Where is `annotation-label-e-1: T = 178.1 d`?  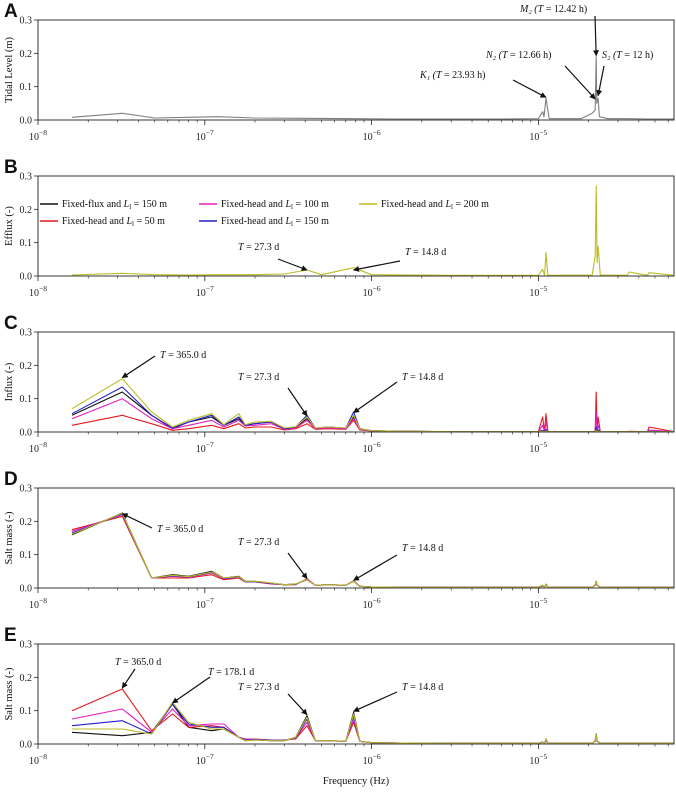
annotation-label-e-1: T = 178.1 d is located at coordinates (231, 672).